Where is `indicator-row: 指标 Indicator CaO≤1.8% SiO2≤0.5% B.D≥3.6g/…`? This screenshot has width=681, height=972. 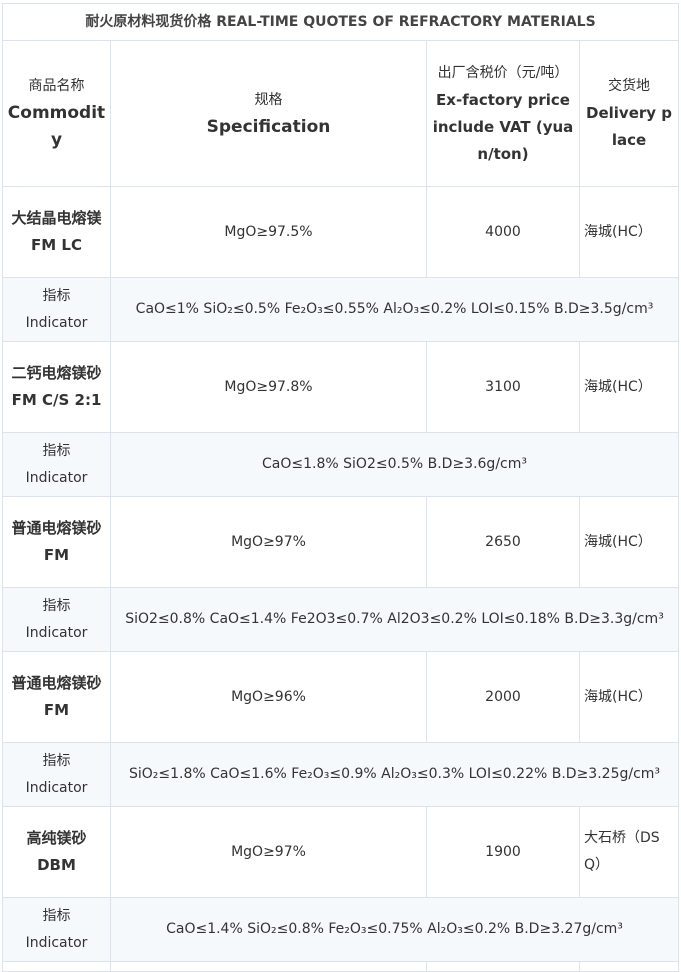 indicator-row: 指标 Indicator CaO≤1.8% SiO2≤0.5% B.D≥3.6g/… is located at coordinates (341, 464).